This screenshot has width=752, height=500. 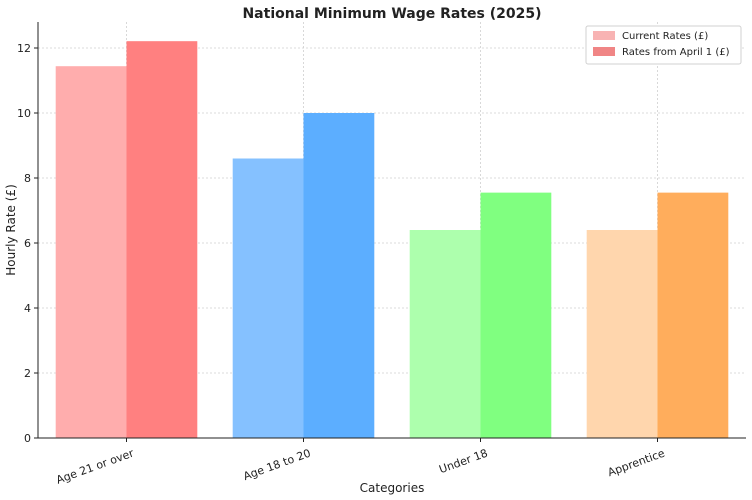 What do you see at coordinates (665, 36) in the screenshot?
I see `legend-label-current: Current Rates (£)` at bounding box center [665, 36].